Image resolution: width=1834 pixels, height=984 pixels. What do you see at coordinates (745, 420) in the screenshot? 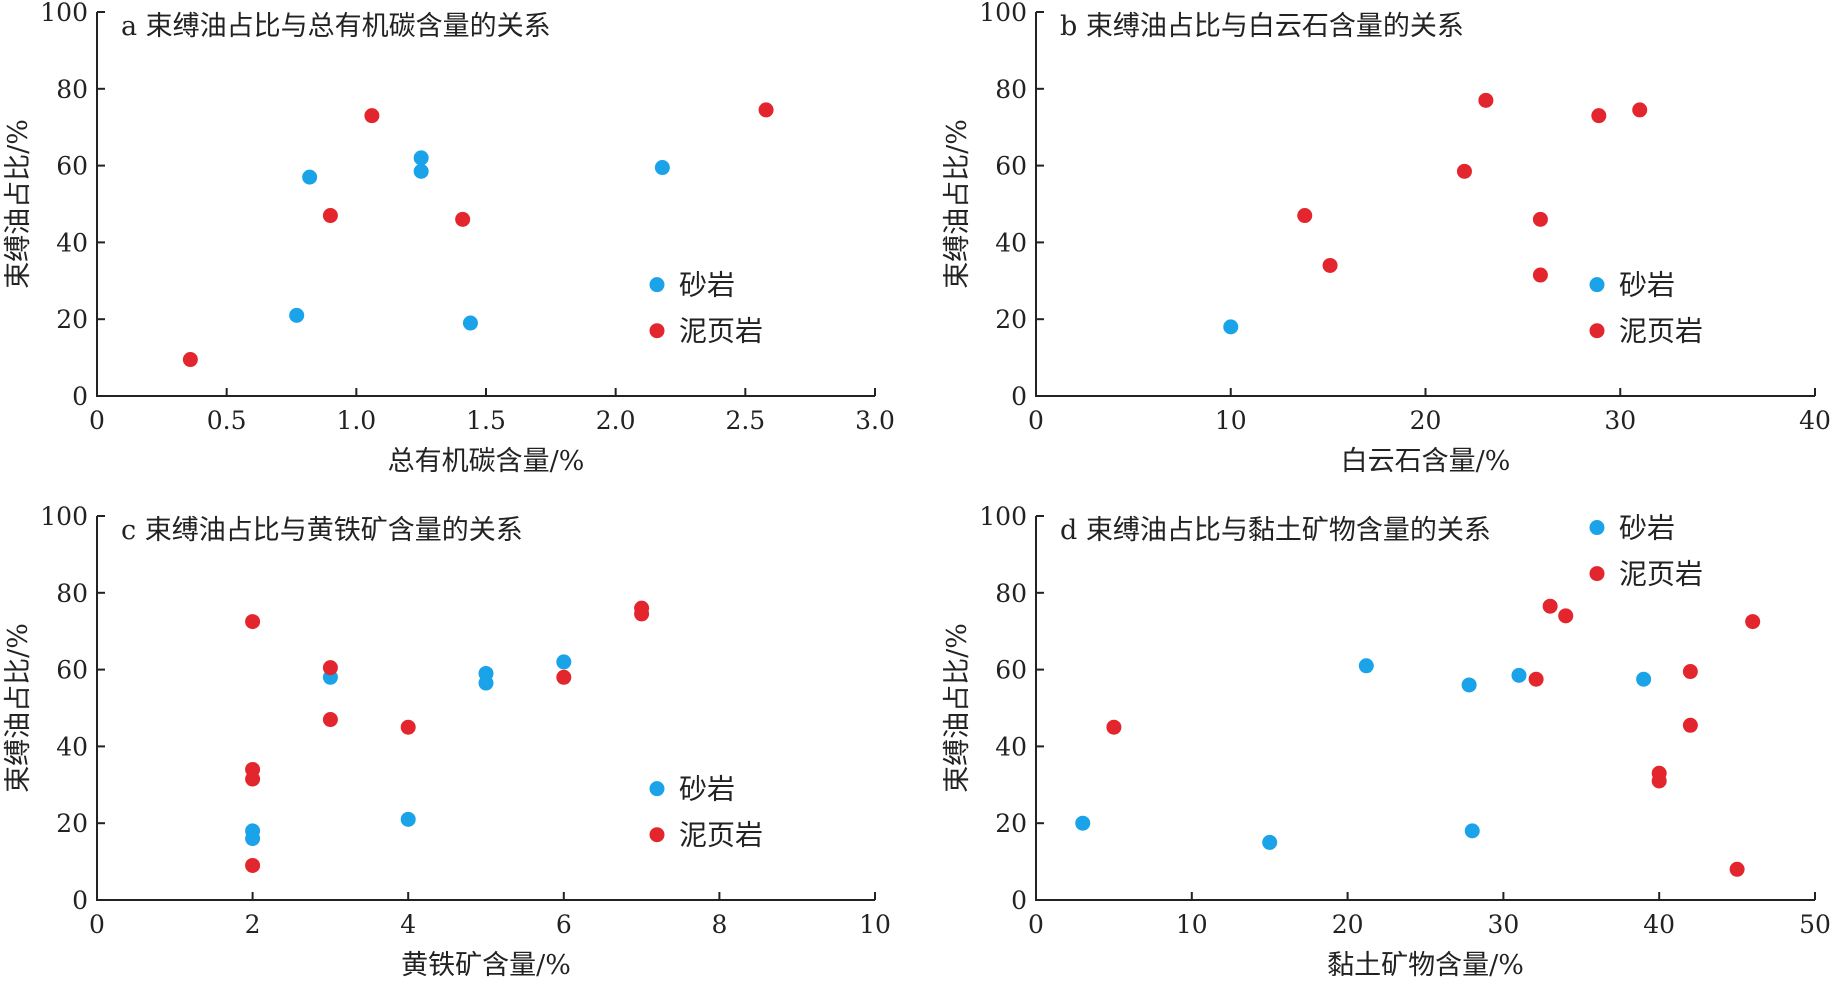
I see `x-tick-label: 2.5` at bounding box center [745, 420].